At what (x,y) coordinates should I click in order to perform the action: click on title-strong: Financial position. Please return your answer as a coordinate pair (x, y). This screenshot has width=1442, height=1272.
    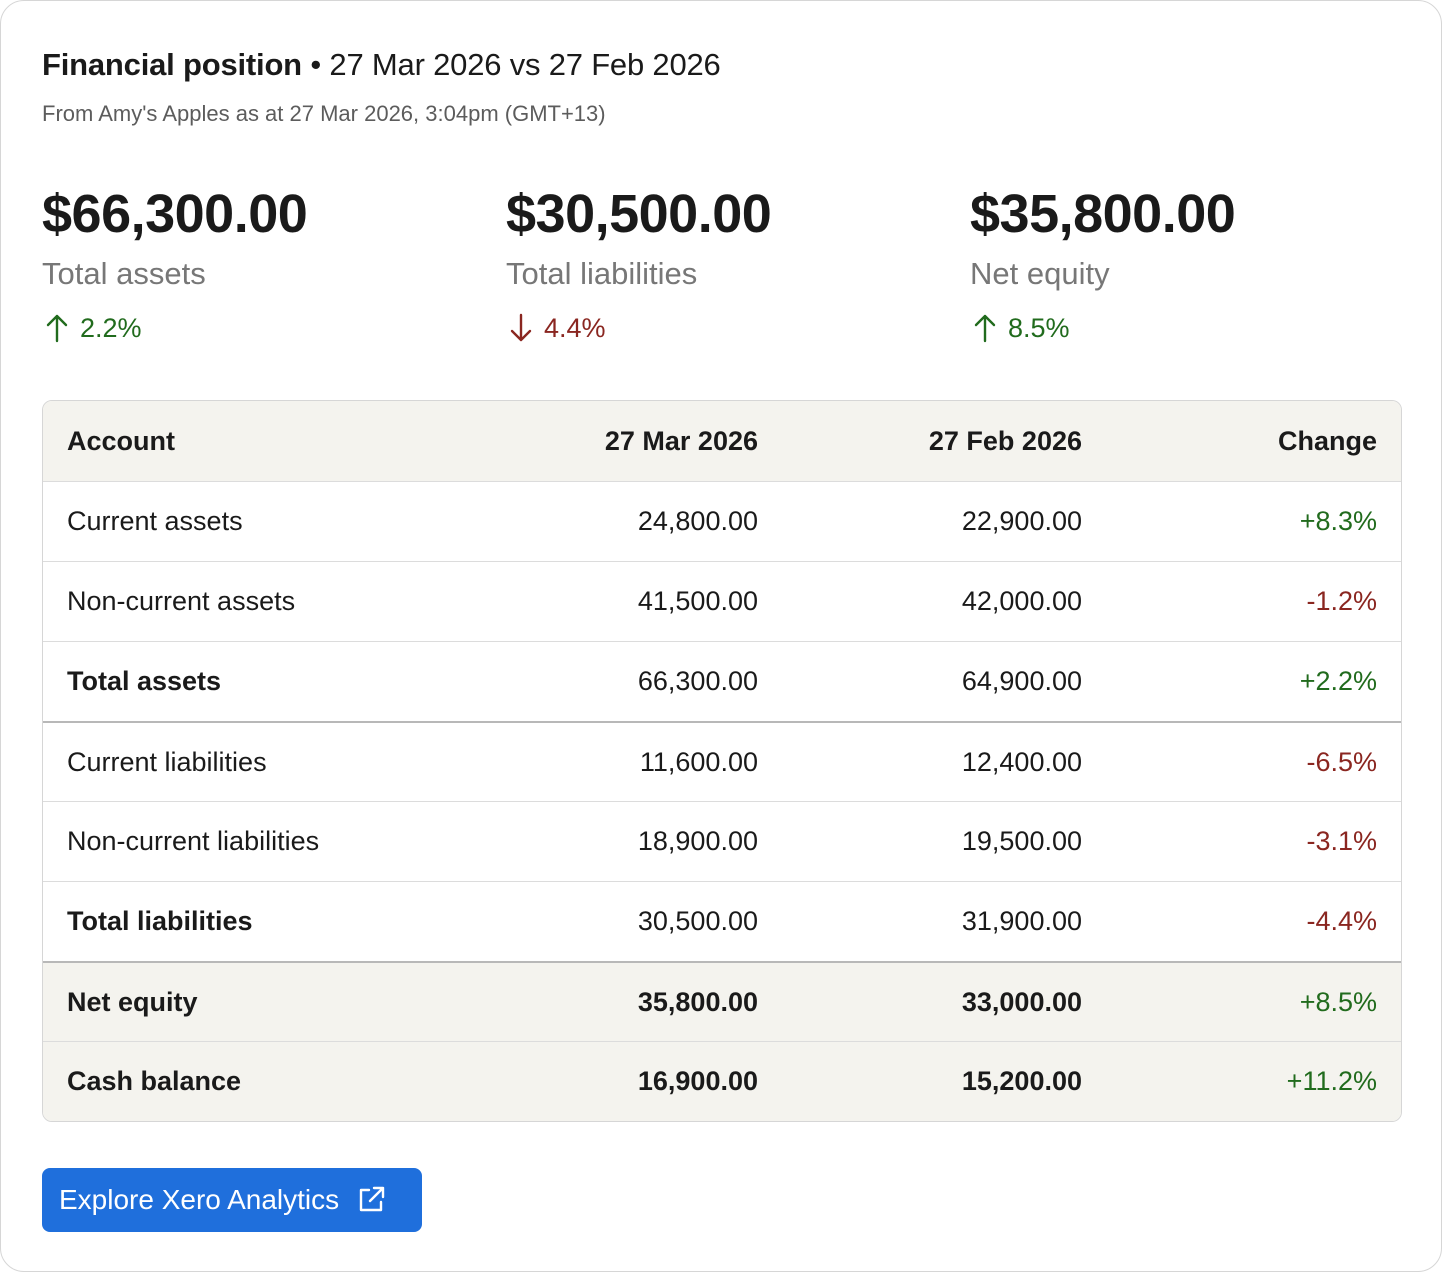
    Looking at the image, I should click on (172, 64).